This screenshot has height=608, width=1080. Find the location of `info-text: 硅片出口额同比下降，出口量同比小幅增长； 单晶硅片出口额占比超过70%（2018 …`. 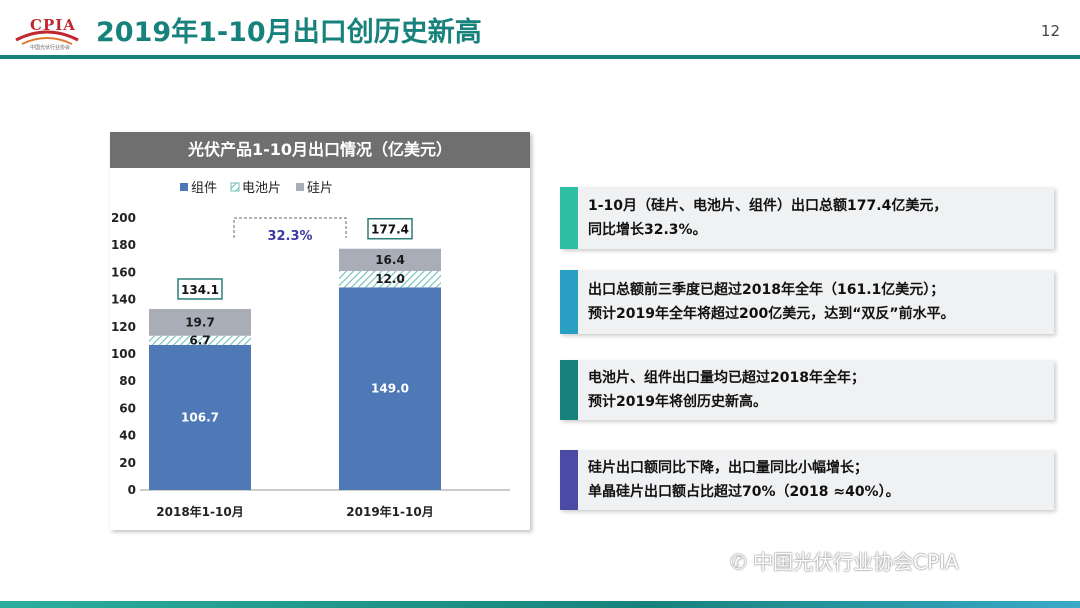

info-text: 硅片出口额同比下降，出口量同比小幅增长； 单晶硅片出口额占比超过70%（2018 … is located at coordinates (817, 480).